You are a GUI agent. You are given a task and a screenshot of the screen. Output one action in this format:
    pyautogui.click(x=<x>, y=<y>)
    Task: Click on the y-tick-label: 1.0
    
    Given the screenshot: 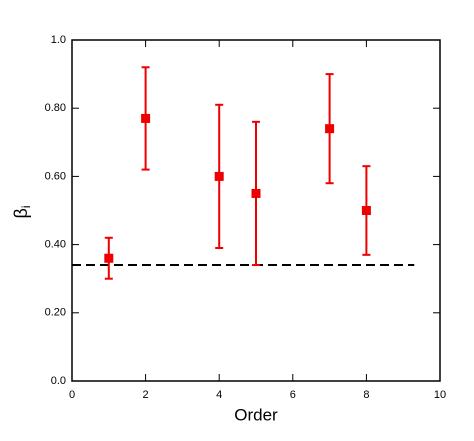 What is the action you would take?
    pyautogui.click(x=58, y=40)
    